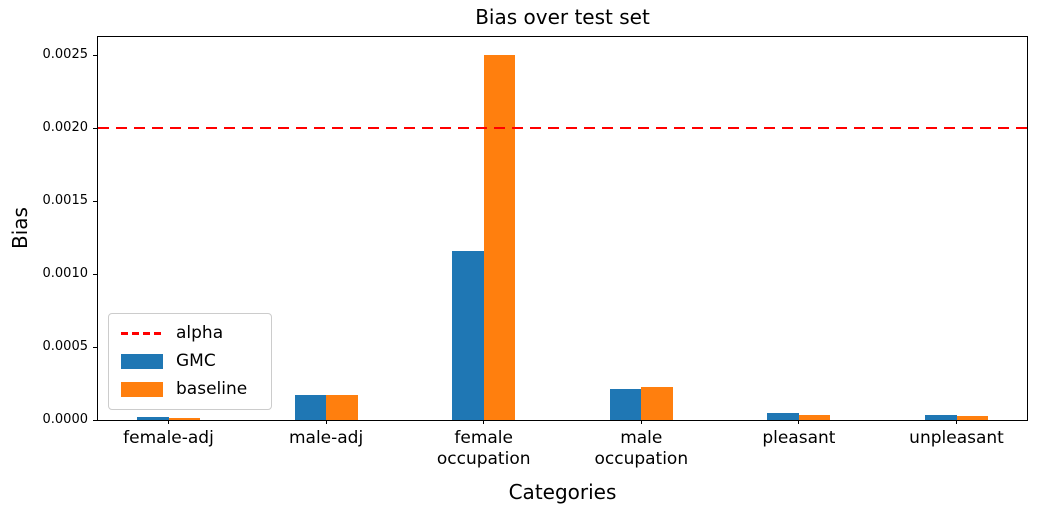 The height and width of the screenshot is (514, 1037). Describe the element at coordinates (65, 201) in the screenshot. I see `y-tick-label: 0.0015` at that location.